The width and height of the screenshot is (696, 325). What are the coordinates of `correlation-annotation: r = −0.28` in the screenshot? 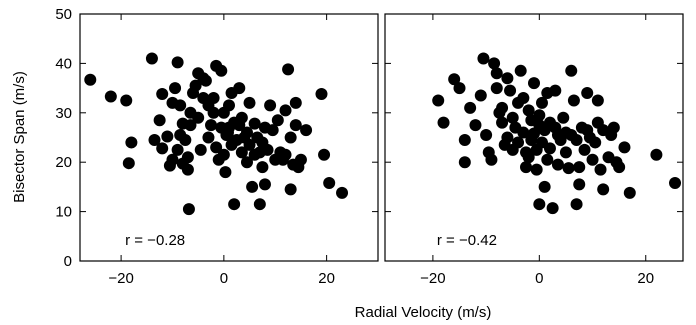 It's located at (155, 240).